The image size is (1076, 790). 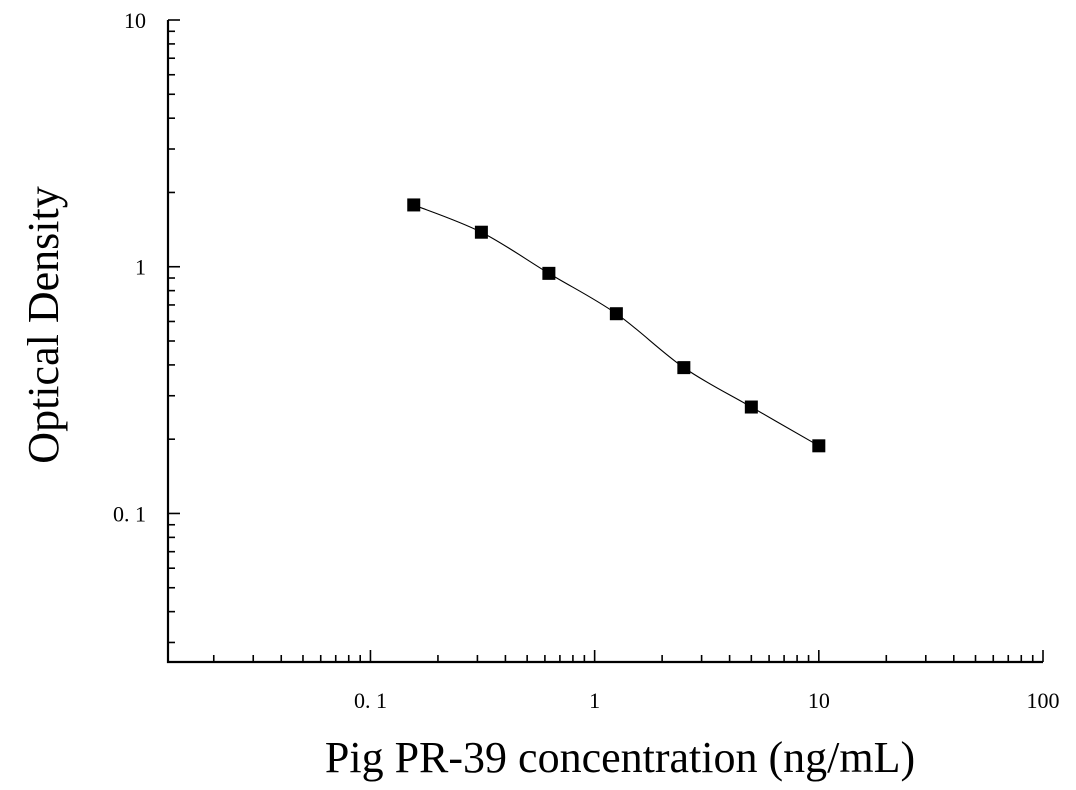 I want to click on x-axis-ticks, so click(x=628, y=656).